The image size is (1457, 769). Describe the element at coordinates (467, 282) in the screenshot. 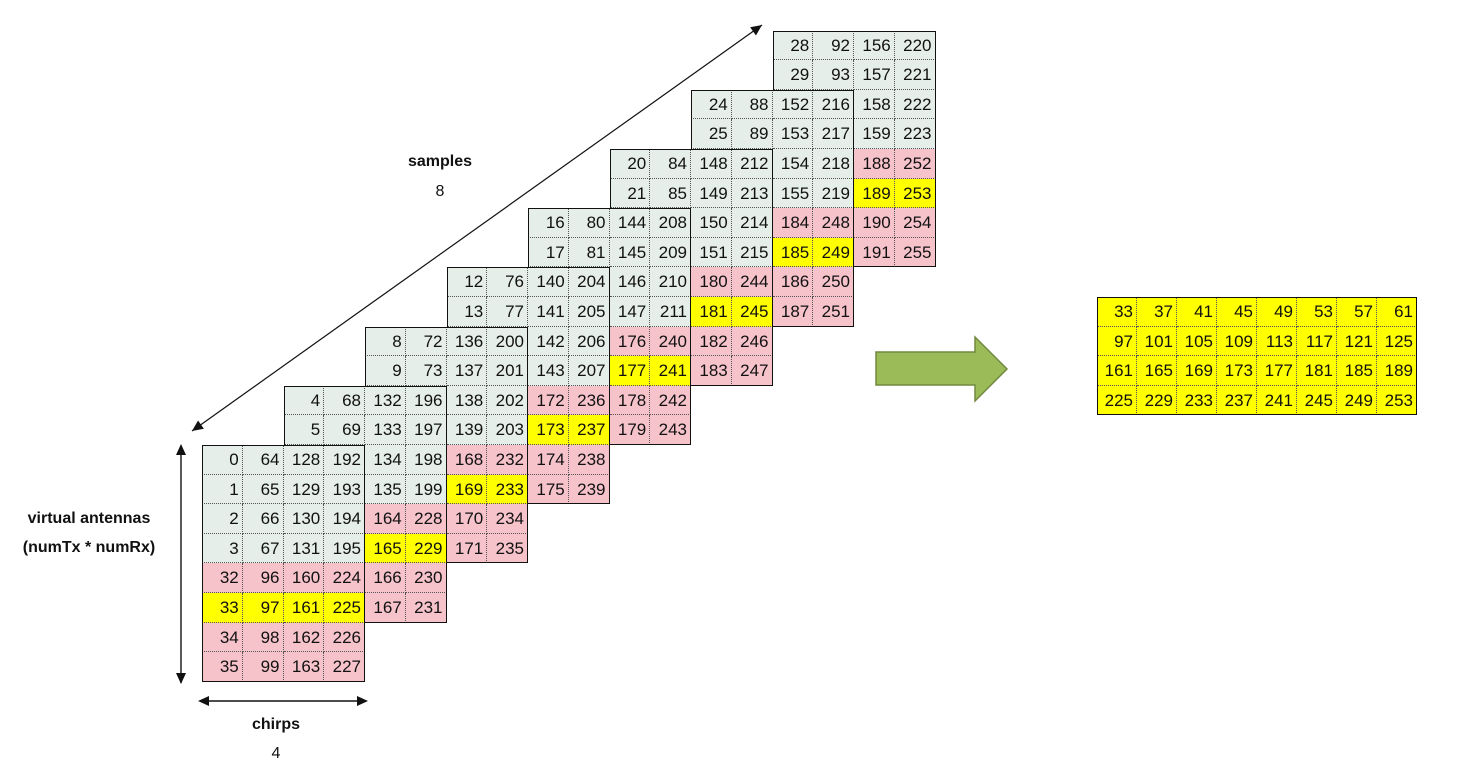

I see `cube-cell: 12` at that location.